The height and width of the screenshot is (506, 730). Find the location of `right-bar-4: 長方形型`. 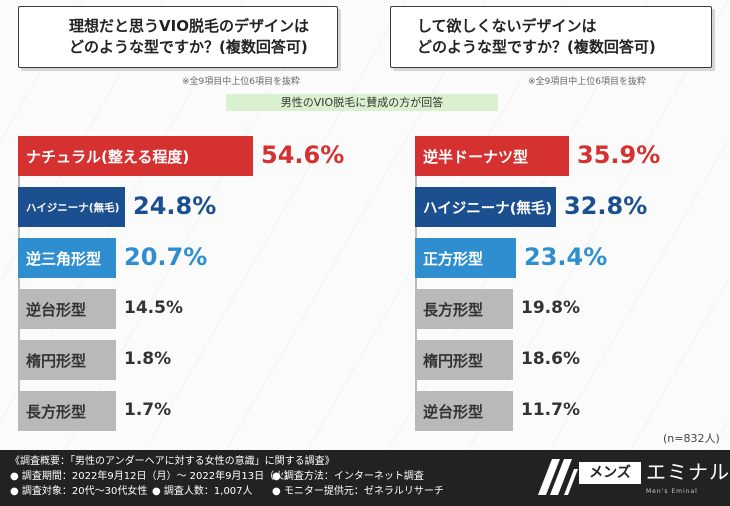

right-bar-4: 長方形型 is located at coordinates (464, 309).